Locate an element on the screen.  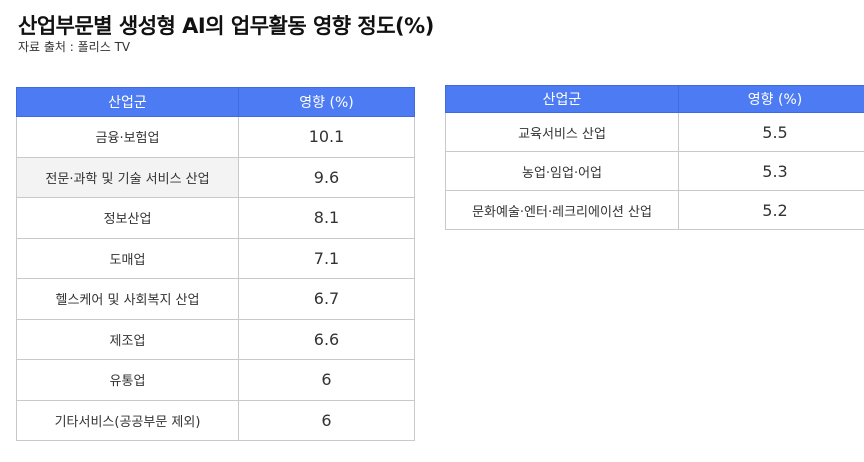
impact-value-cell: 6.7 is located at coordinates (326, 299).